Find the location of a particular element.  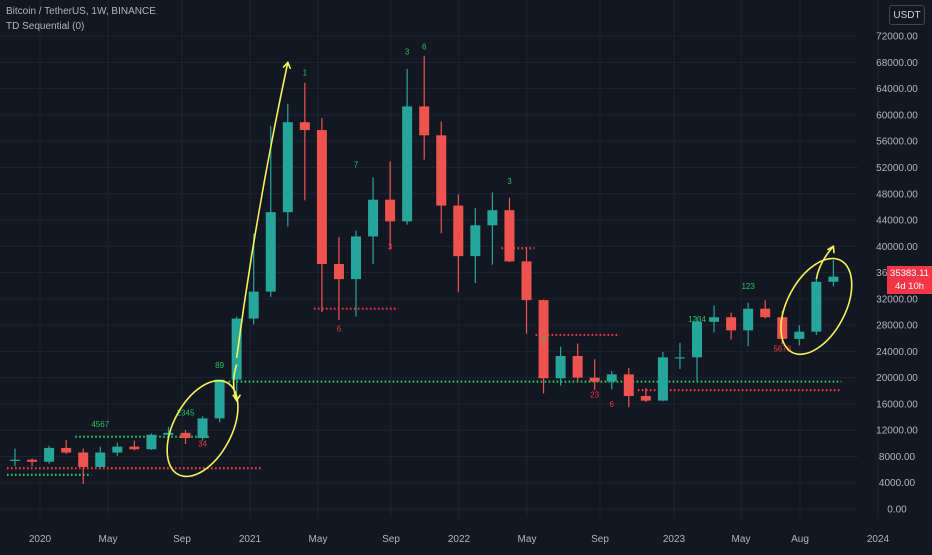

price-tick-label: 4000.00 is located at coordinates (897, 483).